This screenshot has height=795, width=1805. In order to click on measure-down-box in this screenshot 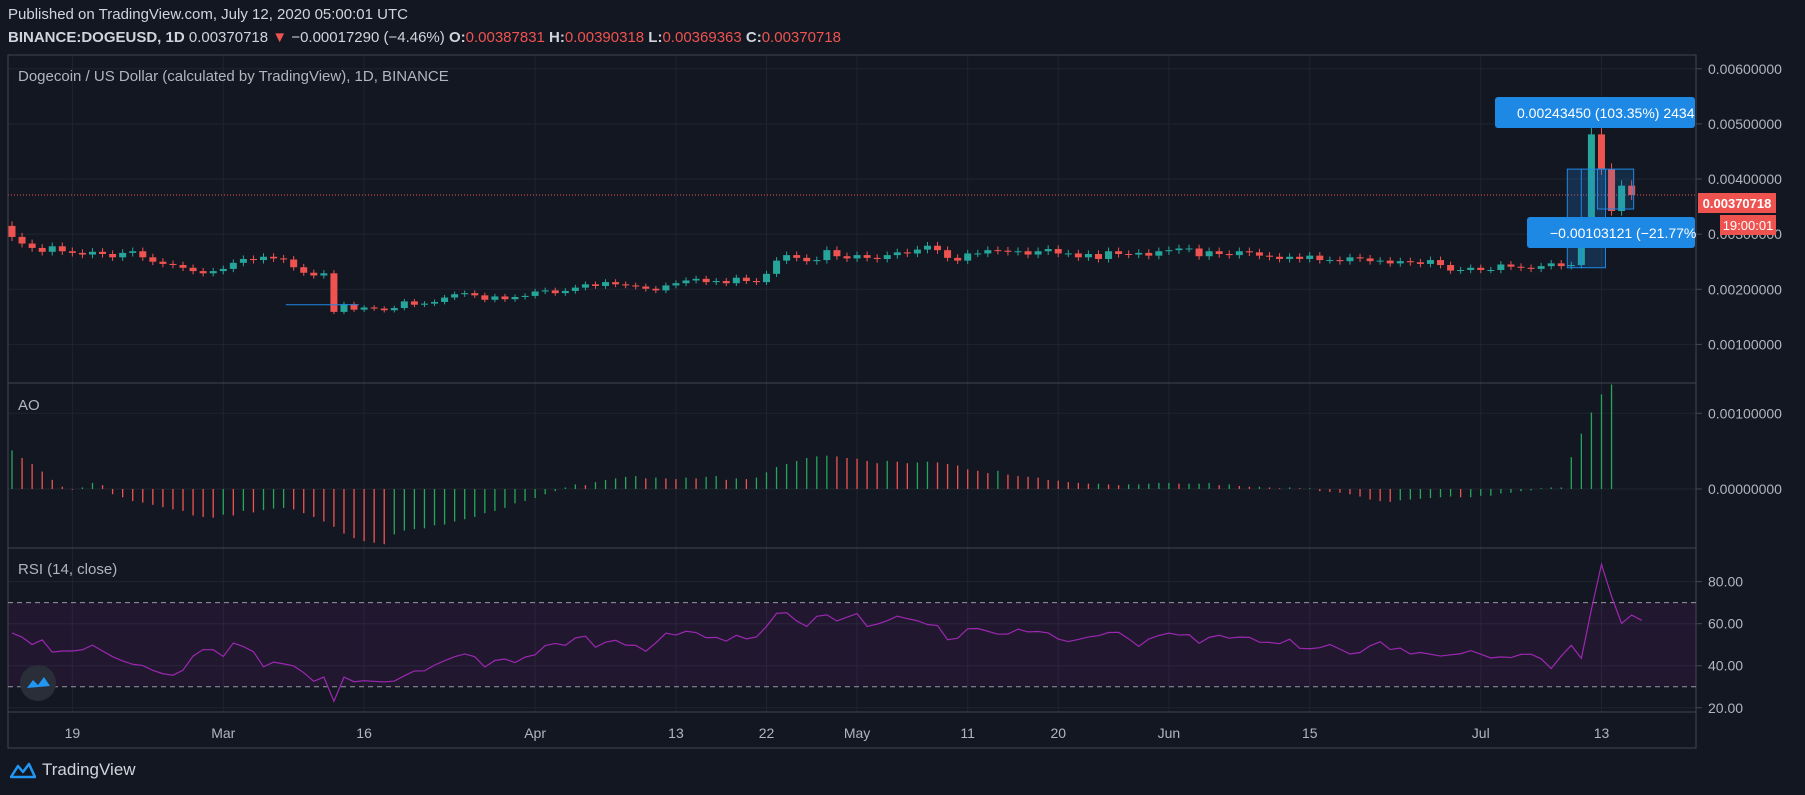, I will do `click(1615, 189)`.